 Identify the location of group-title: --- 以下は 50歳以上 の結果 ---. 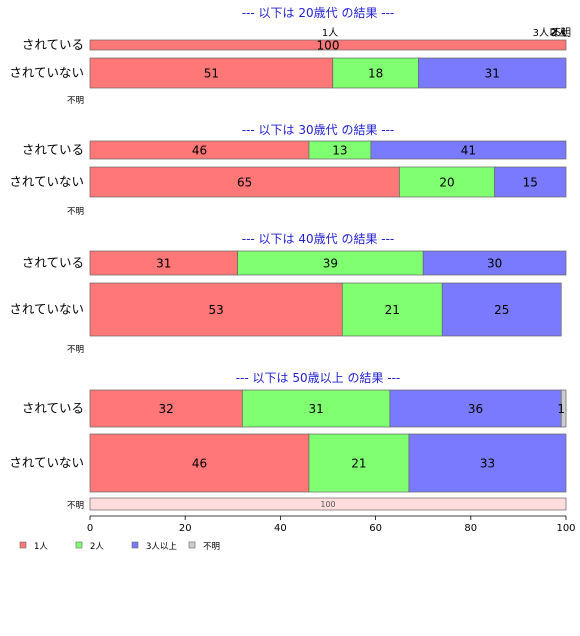
(318, 378).